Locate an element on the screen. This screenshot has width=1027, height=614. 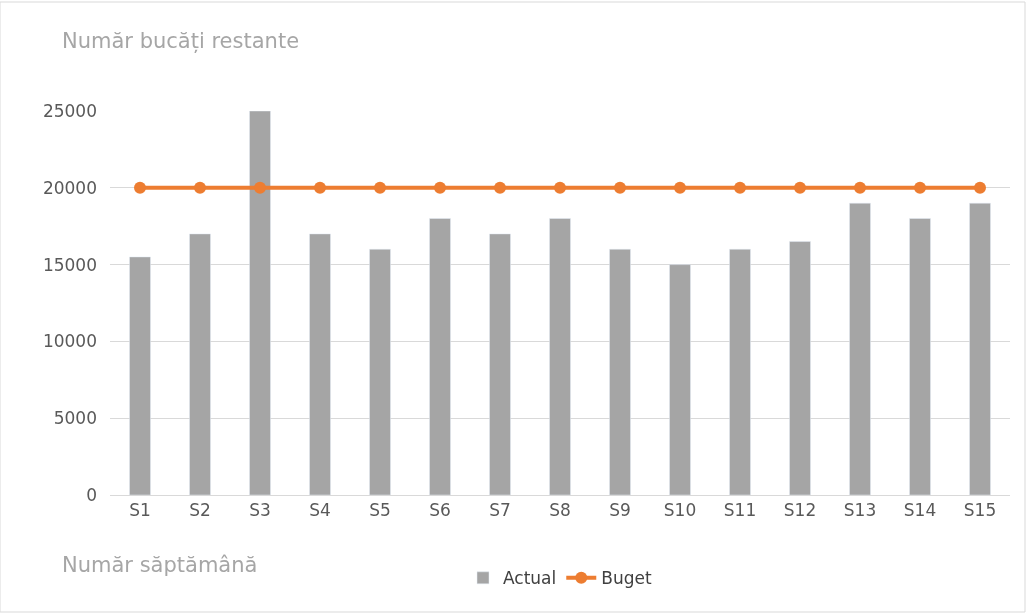
x-tick-label: S12 is located at coordinates (800, 510).